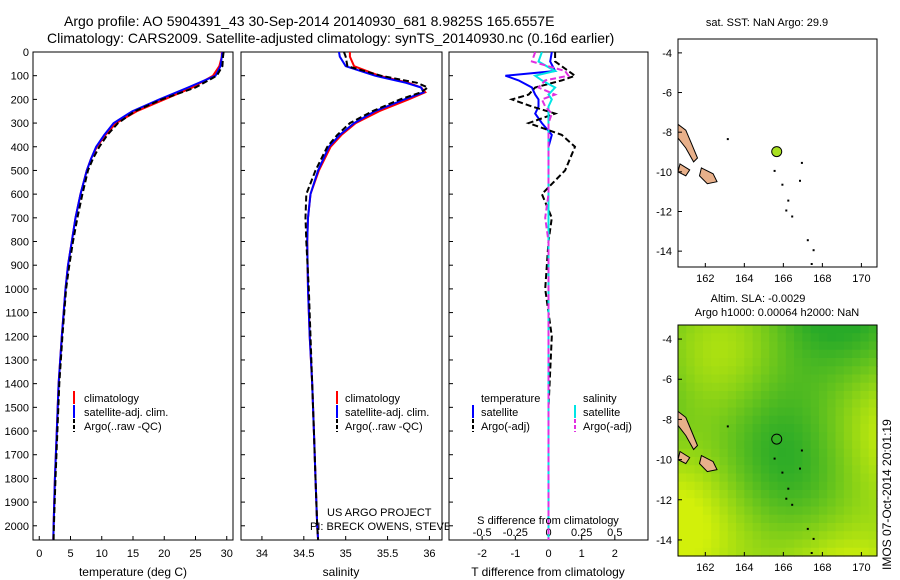  Describe the element at coordinates (600, 399) in the screenshot. I see `legend-salinity-header: salinity` at that location.